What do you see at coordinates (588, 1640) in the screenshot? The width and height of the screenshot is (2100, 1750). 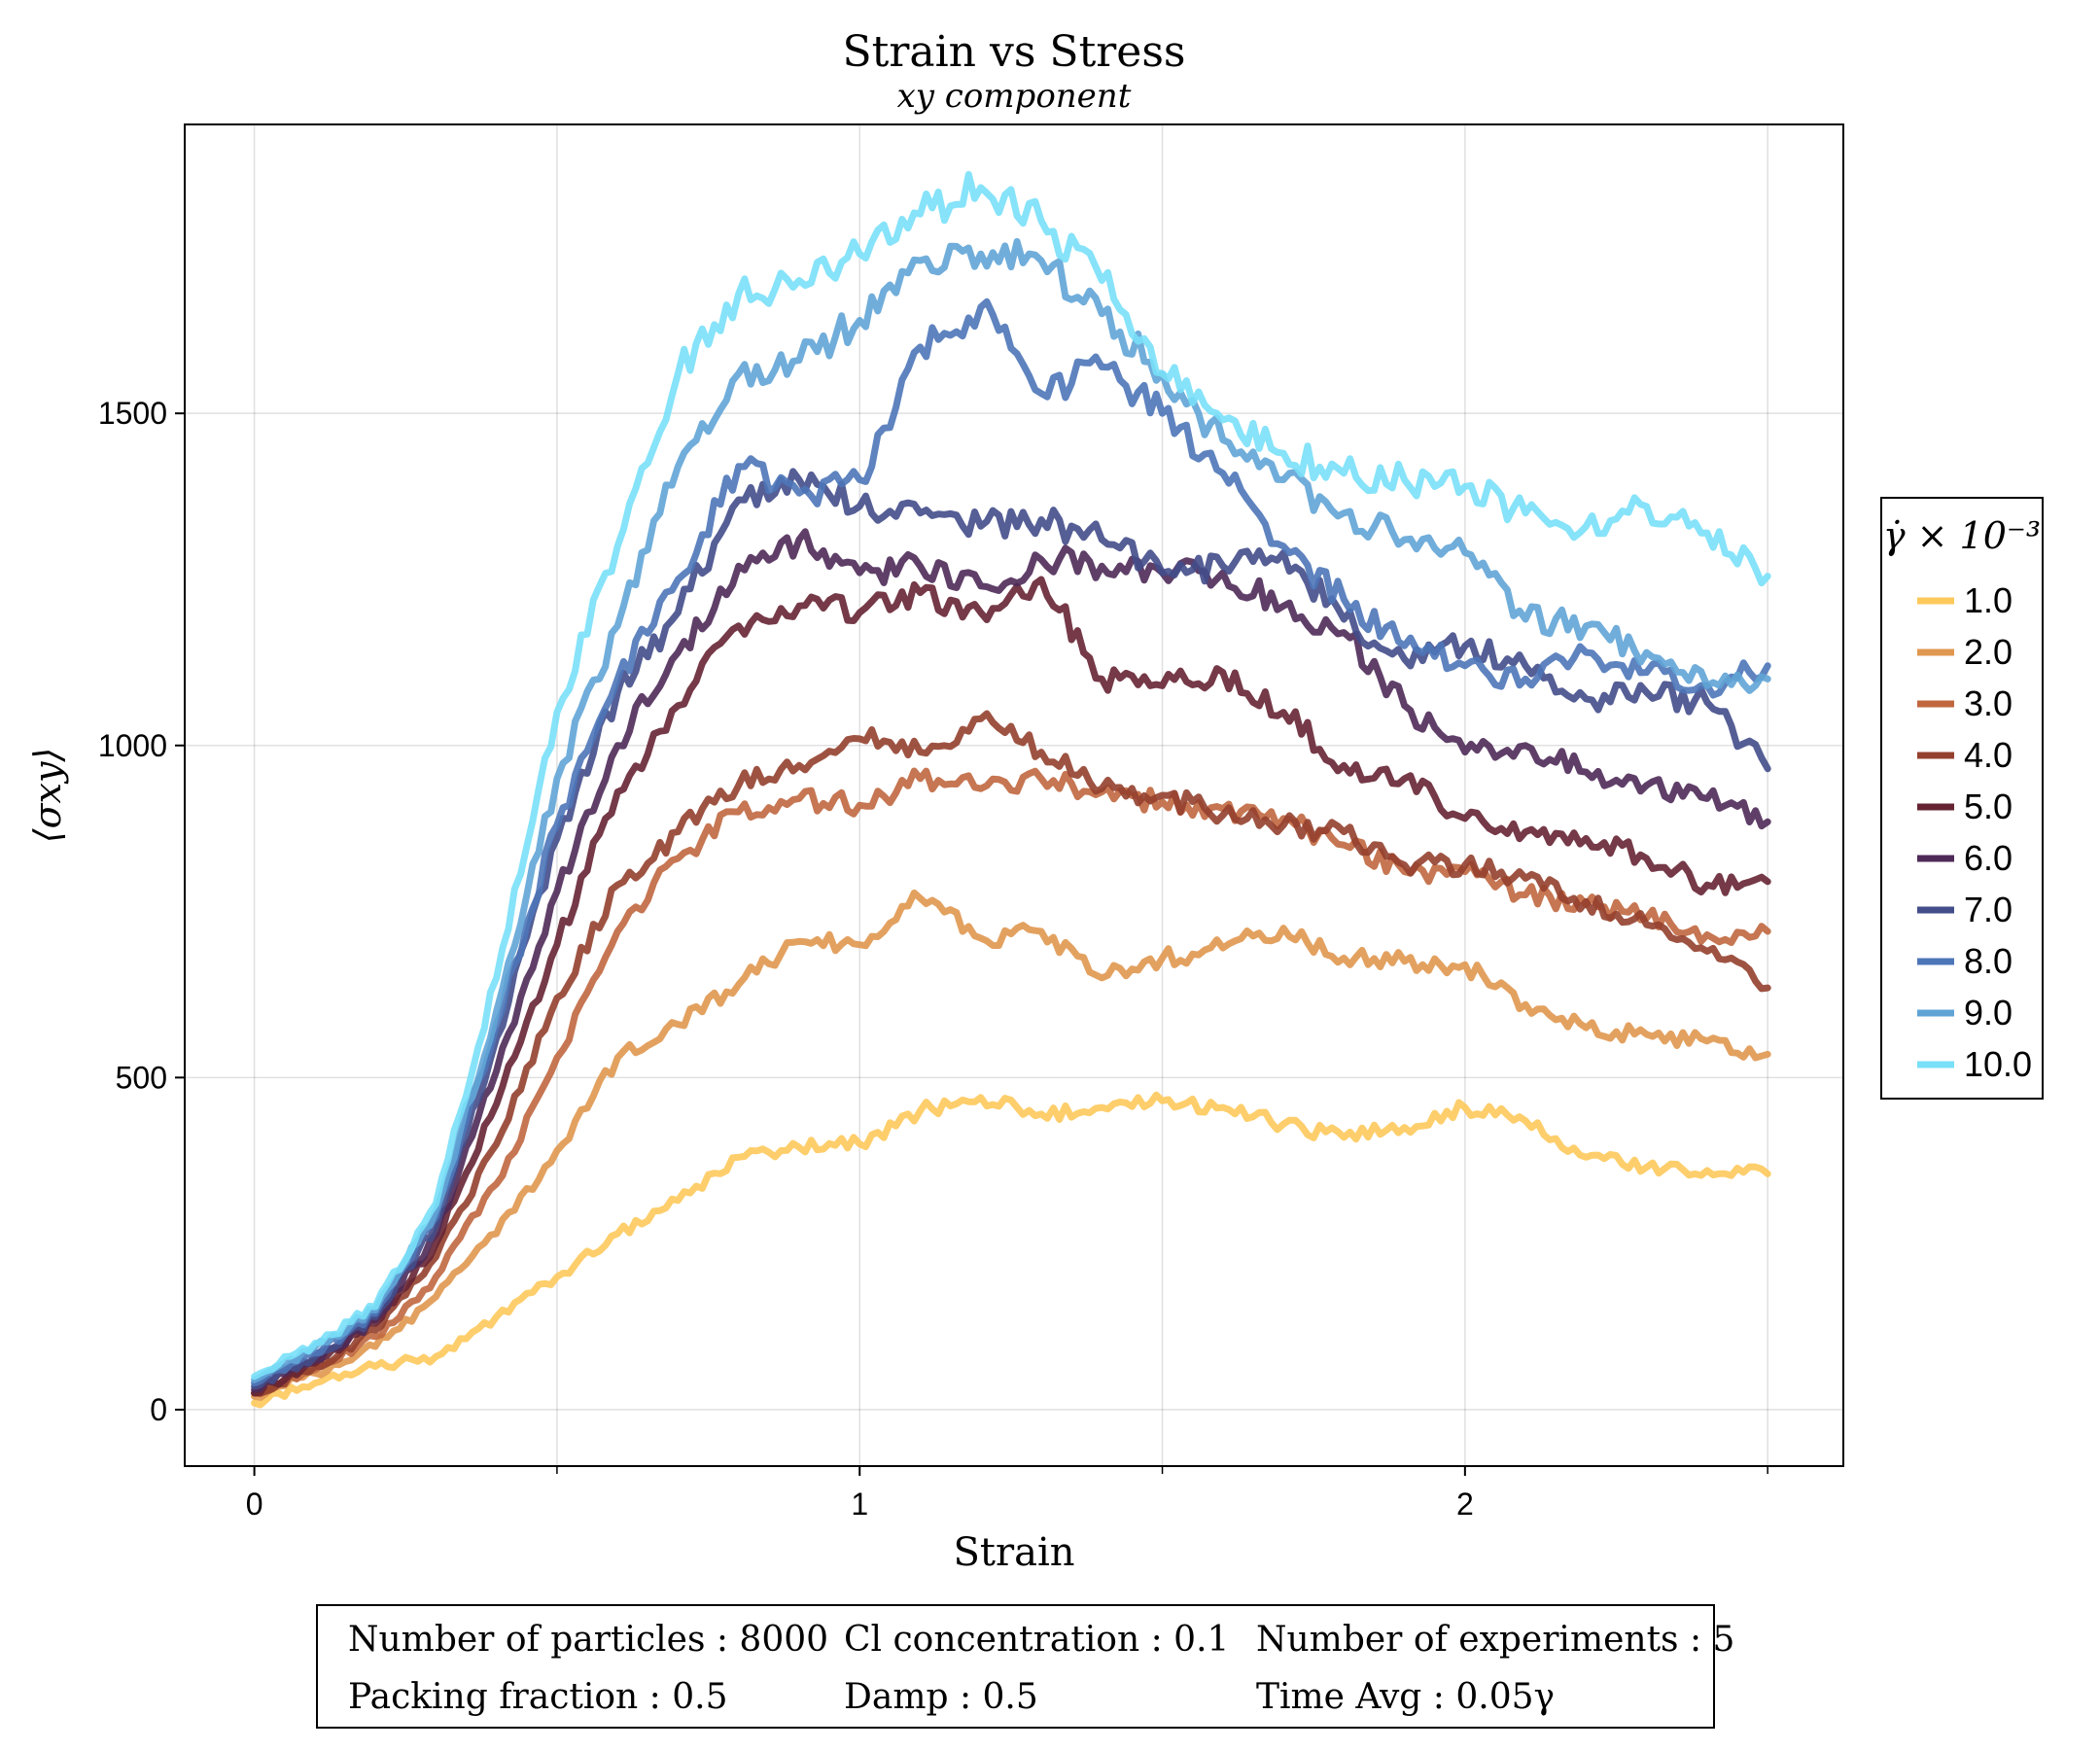 I see `info-particles: Number of particles : 8000` at bounding box center [588, 1640].